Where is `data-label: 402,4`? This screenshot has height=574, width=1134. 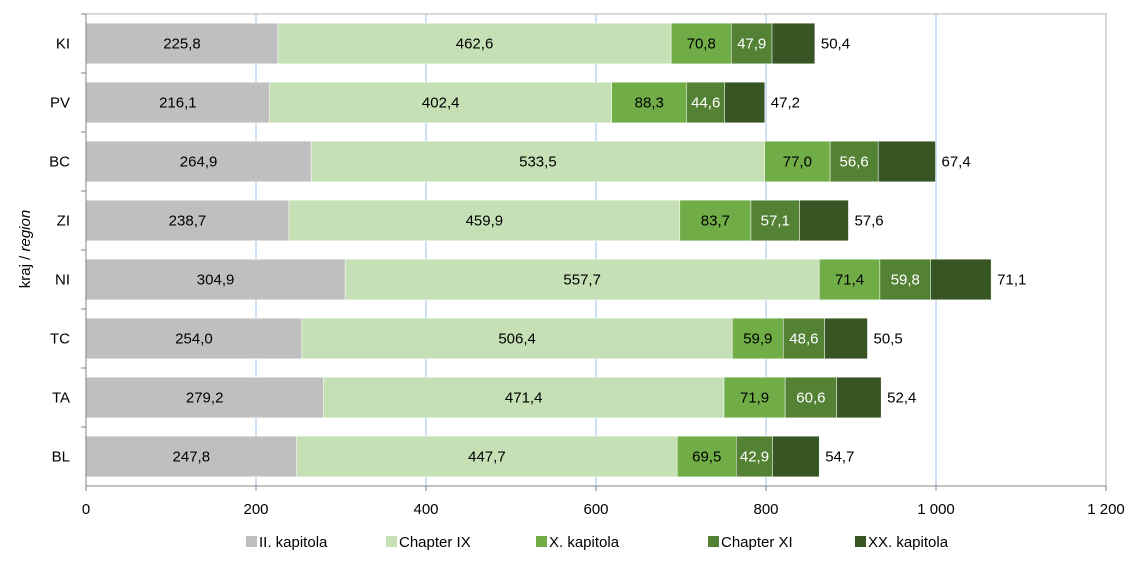
data-label: 402,4 is located at coordinates (441, 103).